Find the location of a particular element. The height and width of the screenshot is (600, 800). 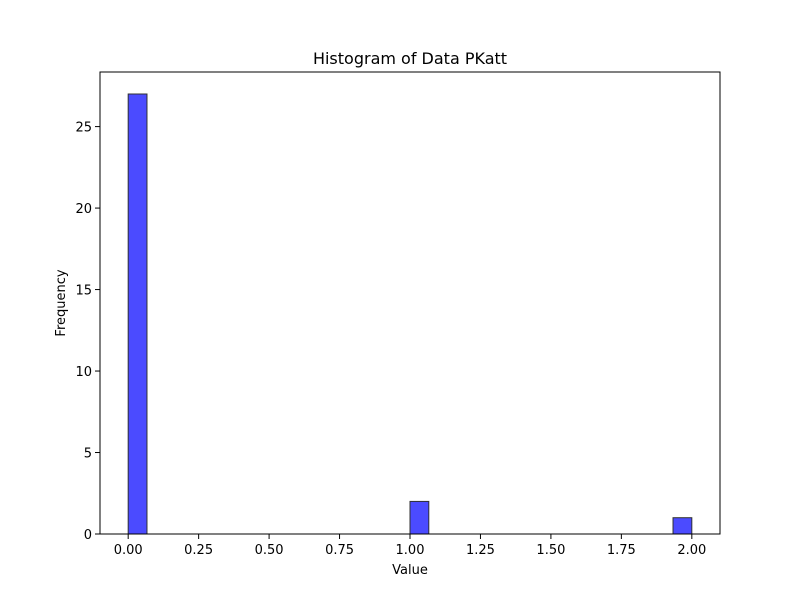

y-axis-label: Frequency is located at coordinates (61, 302).